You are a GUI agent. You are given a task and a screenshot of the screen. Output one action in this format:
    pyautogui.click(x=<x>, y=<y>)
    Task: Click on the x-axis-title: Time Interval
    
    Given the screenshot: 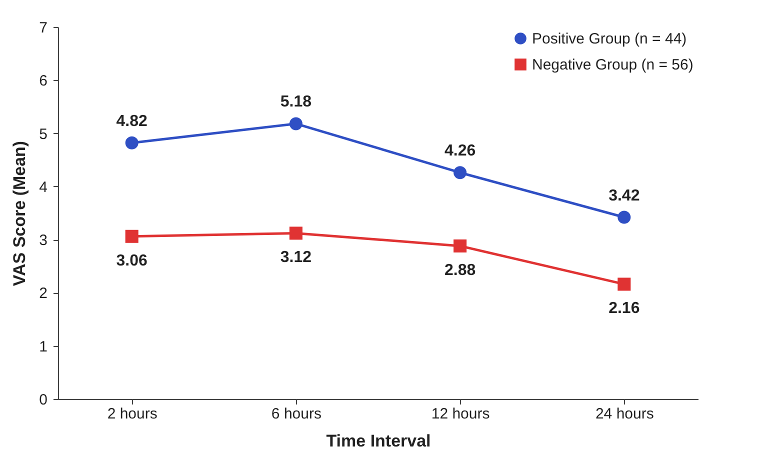 What is the action you would take?
    pyautogui.click(x=378, y=441)
    